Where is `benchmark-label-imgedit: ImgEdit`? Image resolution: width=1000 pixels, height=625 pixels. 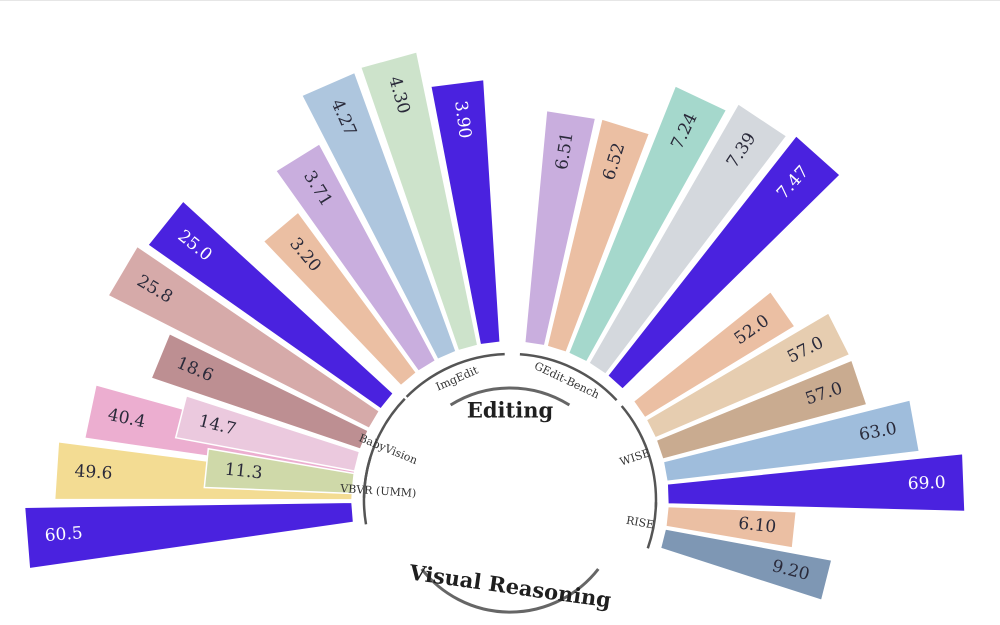 benchmark-label-imgedit: ImgEdit is located at coordinates (457, 378).